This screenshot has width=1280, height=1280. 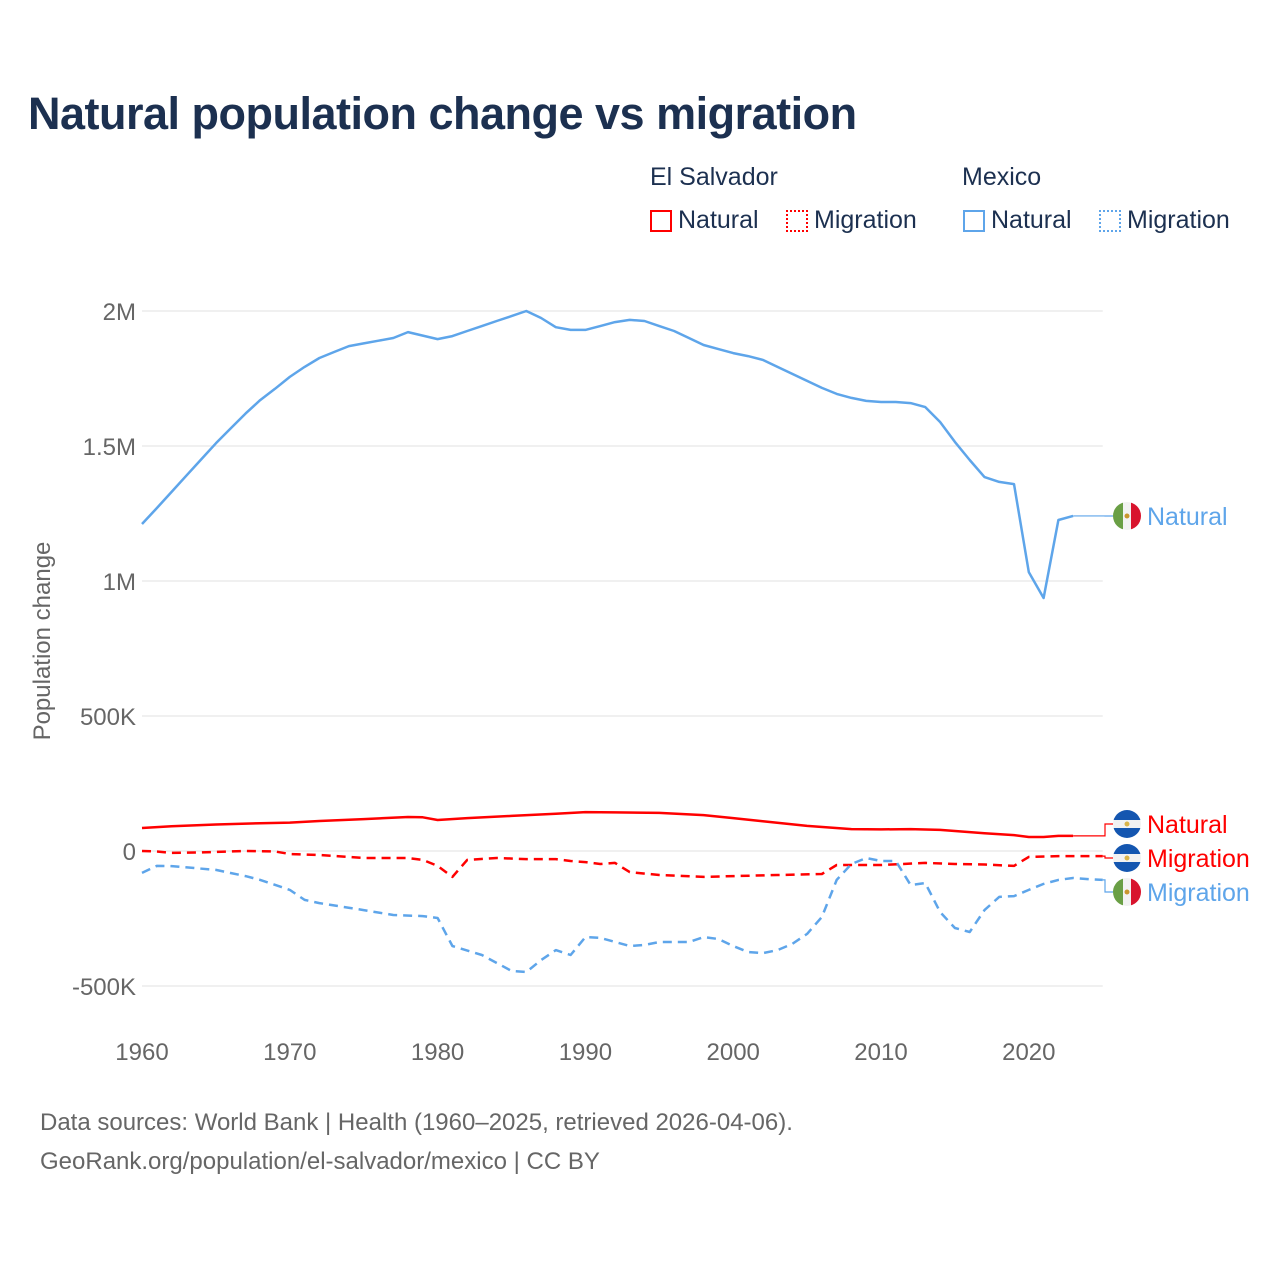 What do you see at coordinates (109, 447) in the screenshot?
I see `y-tick-label: 1.5M` at bounding box center [109, 447].